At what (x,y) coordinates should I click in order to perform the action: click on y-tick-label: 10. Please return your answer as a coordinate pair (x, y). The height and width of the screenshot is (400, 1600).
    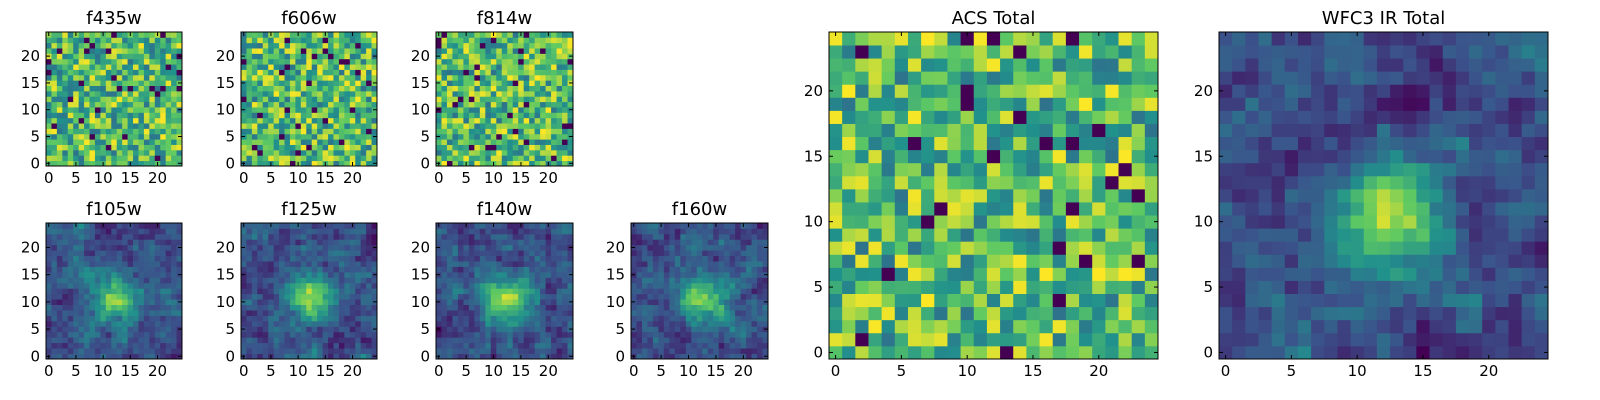
    Looking at the image, I should click on (30, 110).